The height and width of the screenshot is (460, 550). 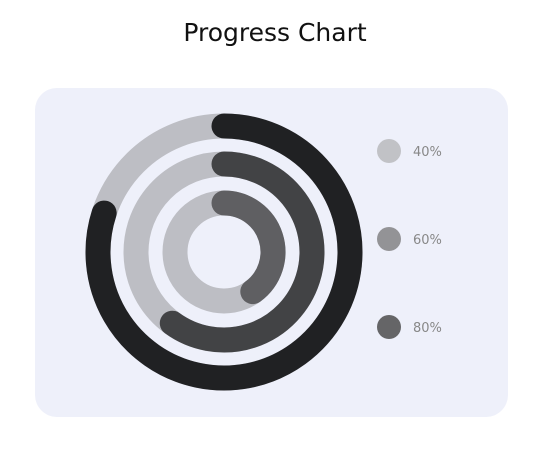 I want to click on legend-label-3: 80%, so click(x=427, y=328).